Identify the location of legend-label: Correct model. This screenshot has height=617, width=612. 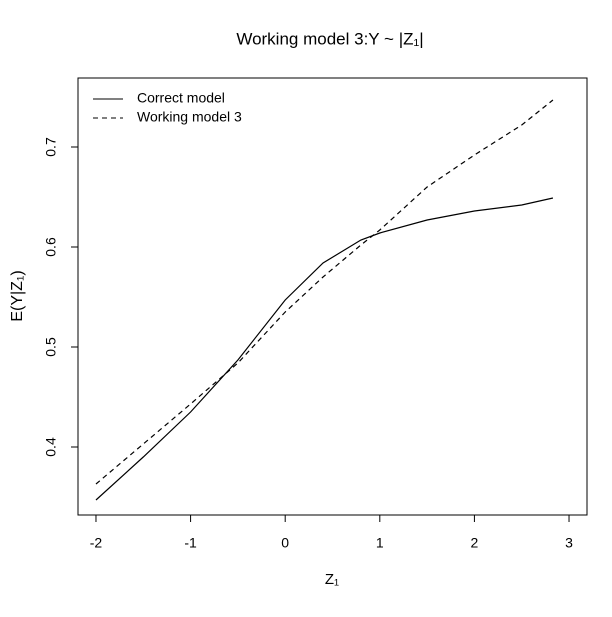
(181, 98).